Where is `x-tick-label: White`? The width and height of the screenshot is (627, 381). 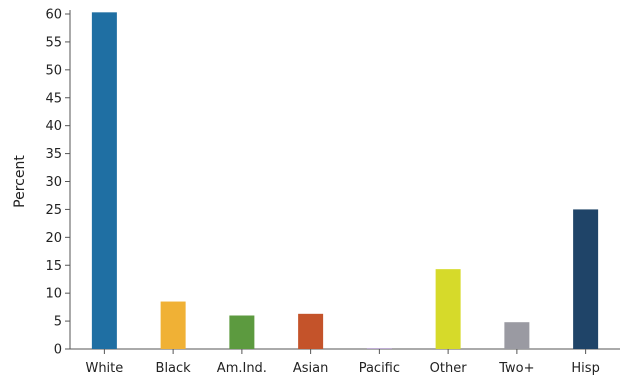
x-tick-label: White is located at coordinates (104, 368).